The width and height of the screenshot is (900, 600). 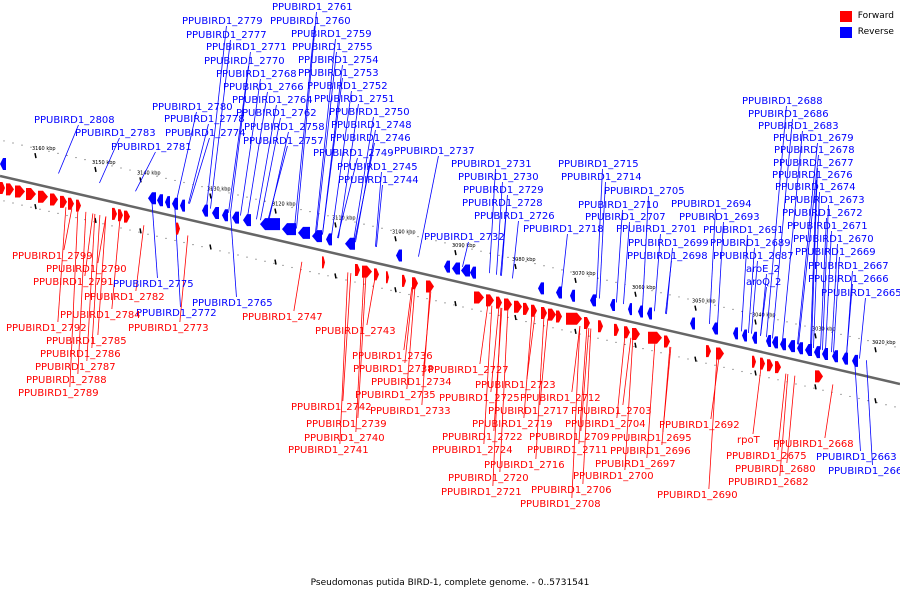 I want to click on reverse-gene-label: PPUBIRD1_2665, so click(x=860, y=293).